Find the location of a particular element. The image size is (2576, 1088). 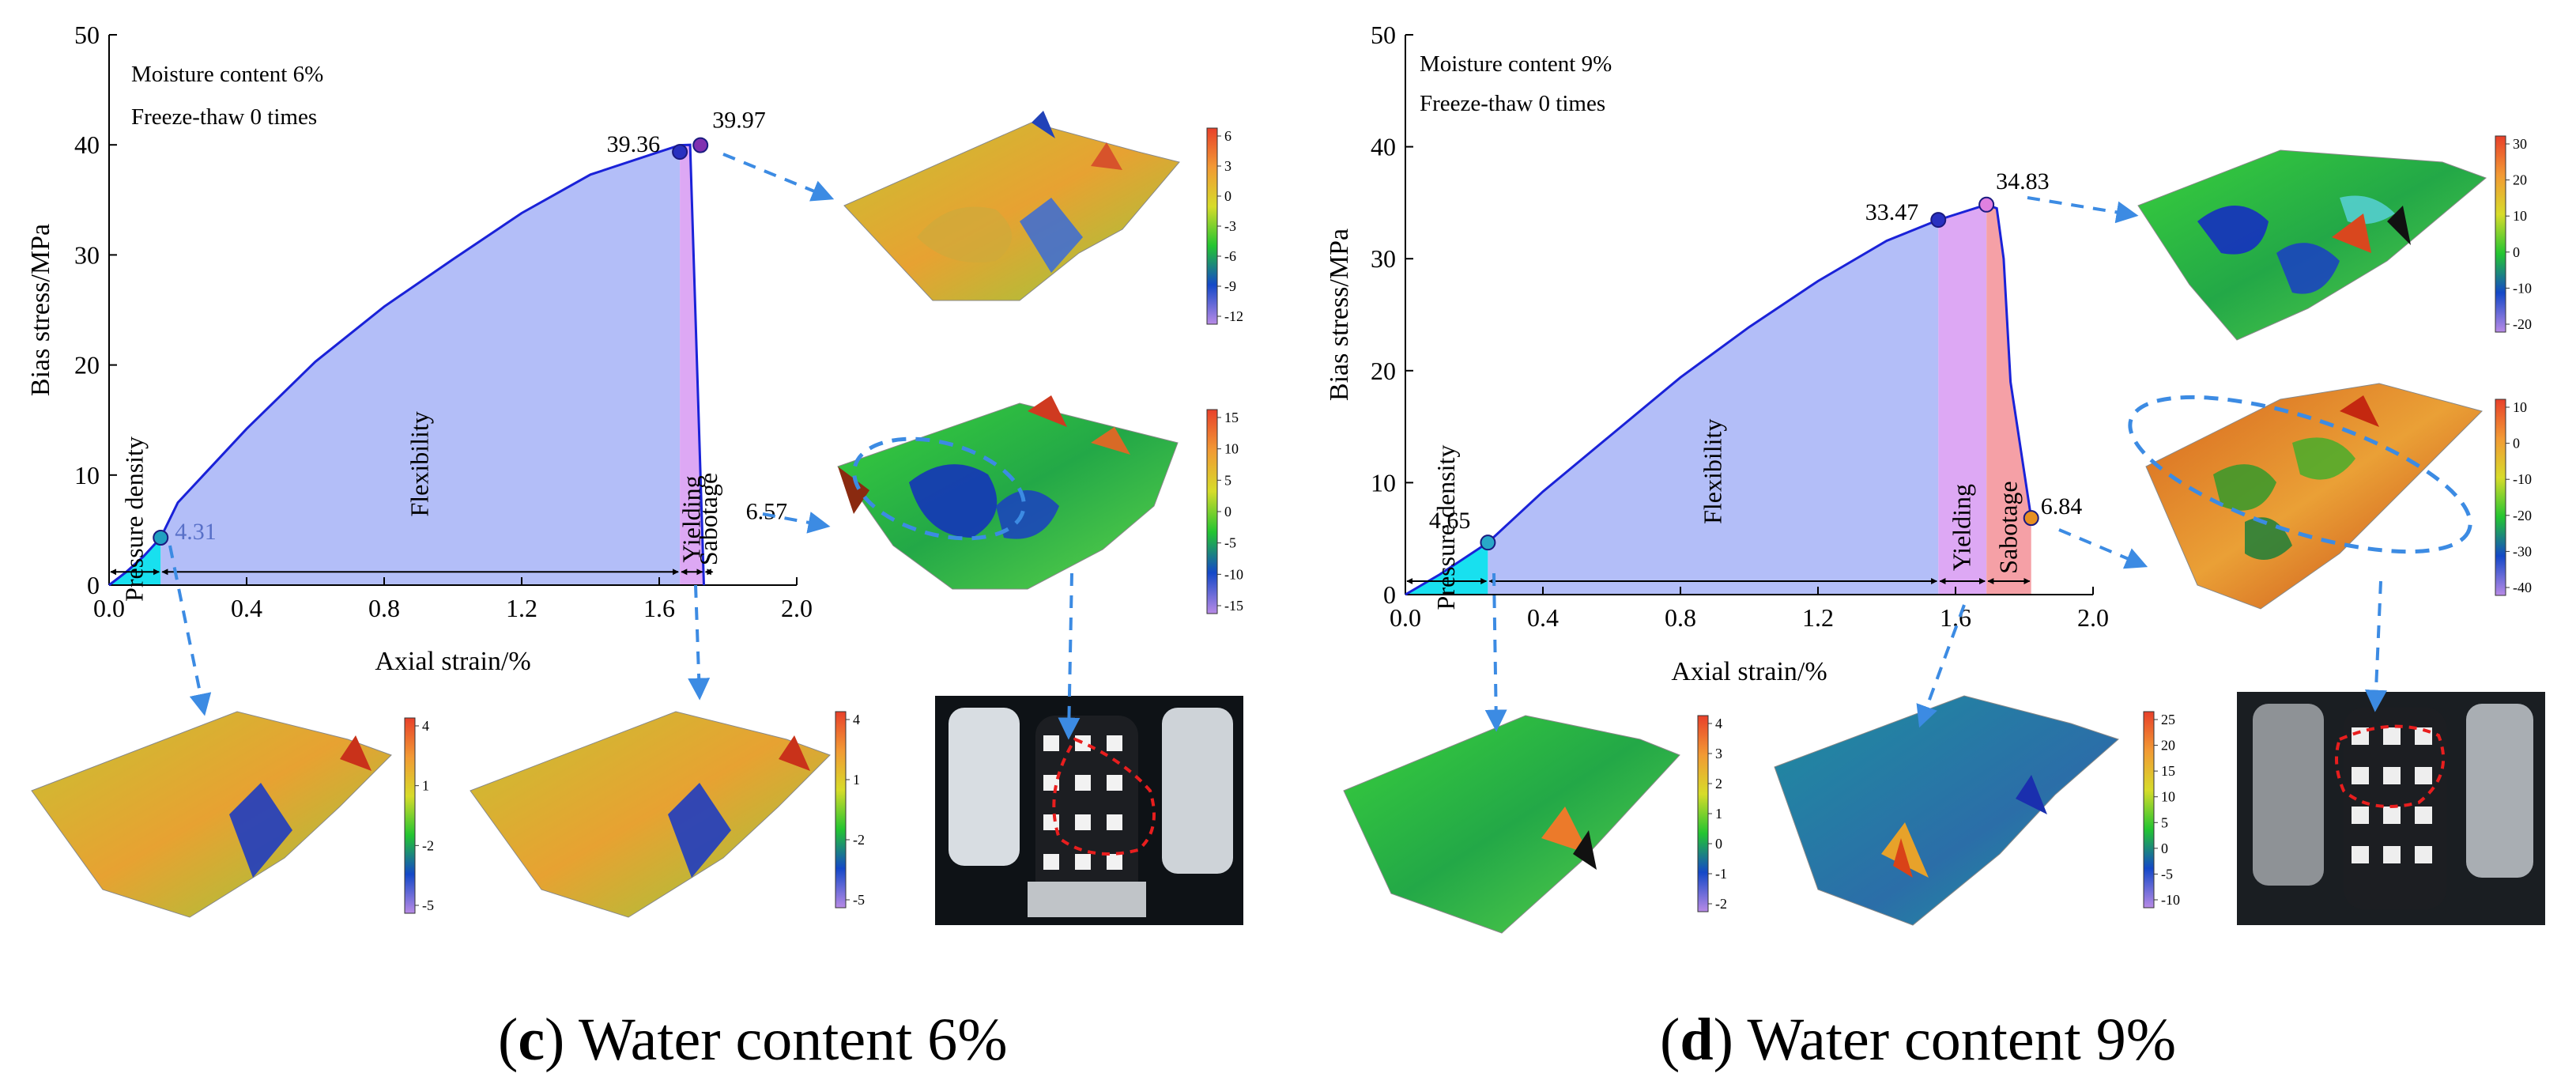

colorbar-tick-label-d: 30 is located at coordinates (2520, 144).